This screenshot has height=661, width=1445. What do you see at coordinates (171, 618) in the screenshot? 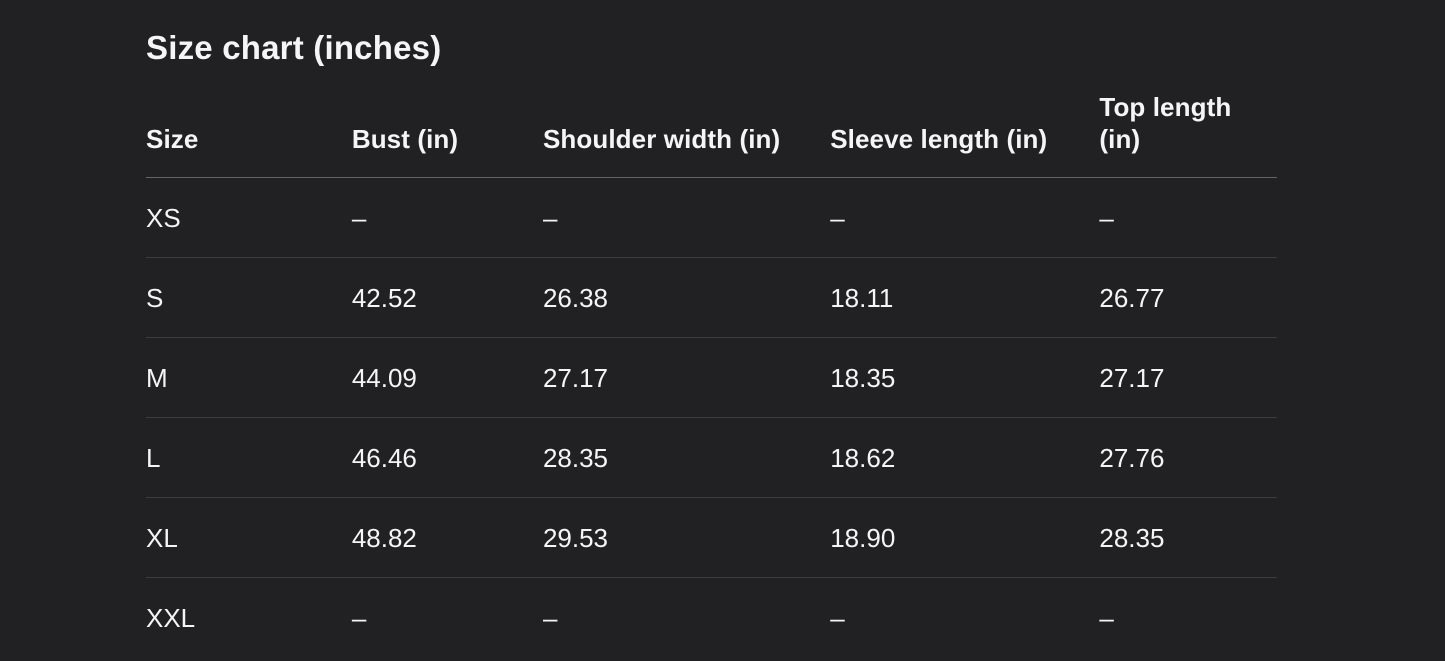
I see `size-cell: XXL` at bounding box center [171, 618].